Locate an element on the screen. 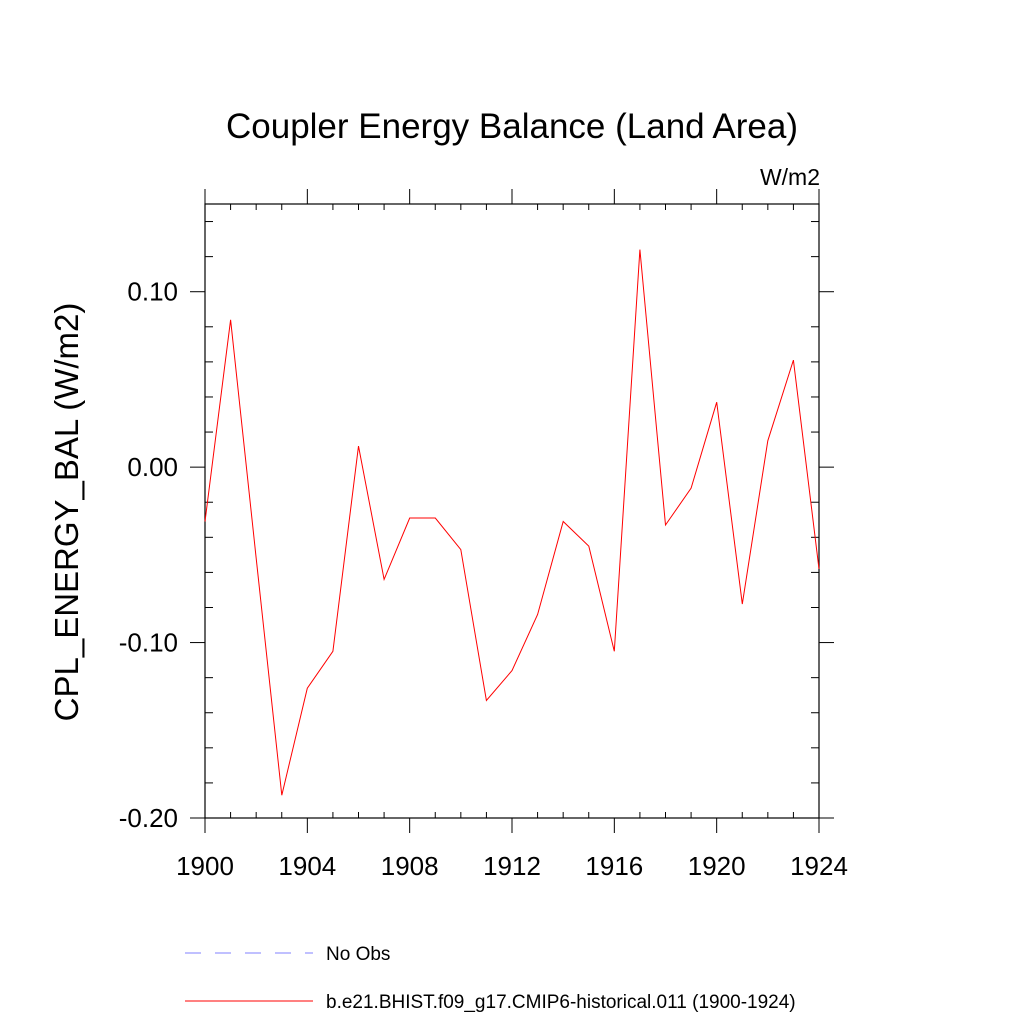  units-label: W/m2 is located at coordinates (790, 177).